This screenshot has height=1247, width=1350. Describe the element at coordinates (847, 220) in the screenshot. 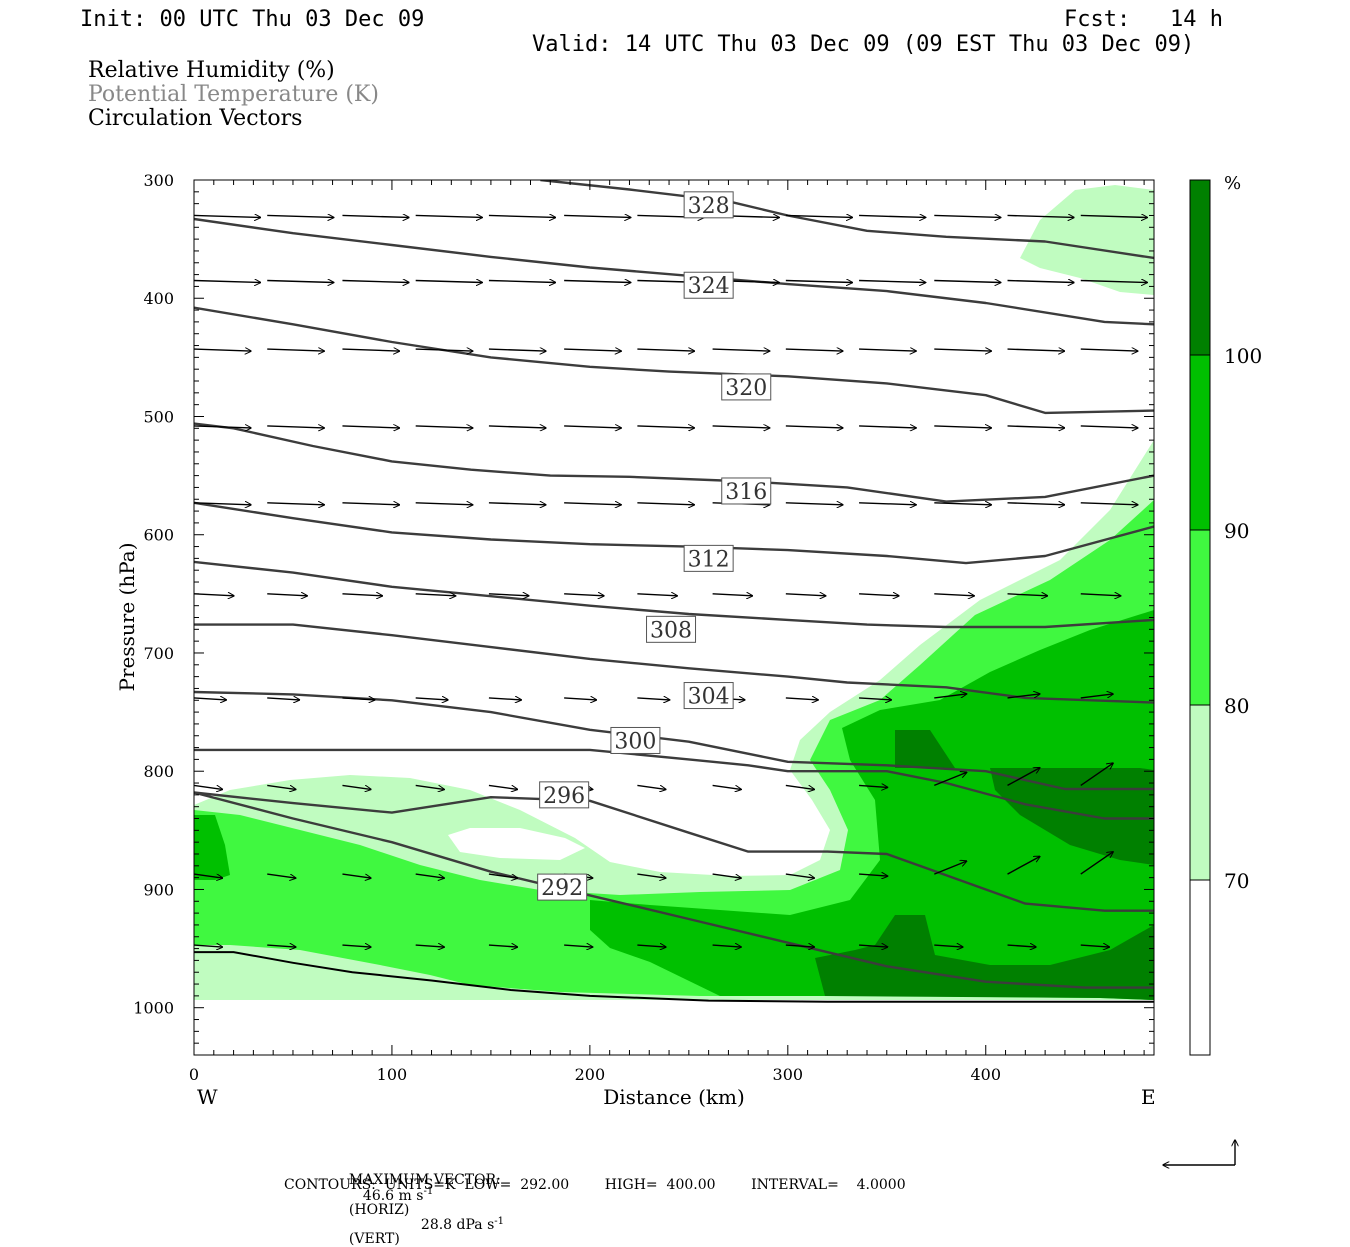

I see `theta-contour-top` at that location.